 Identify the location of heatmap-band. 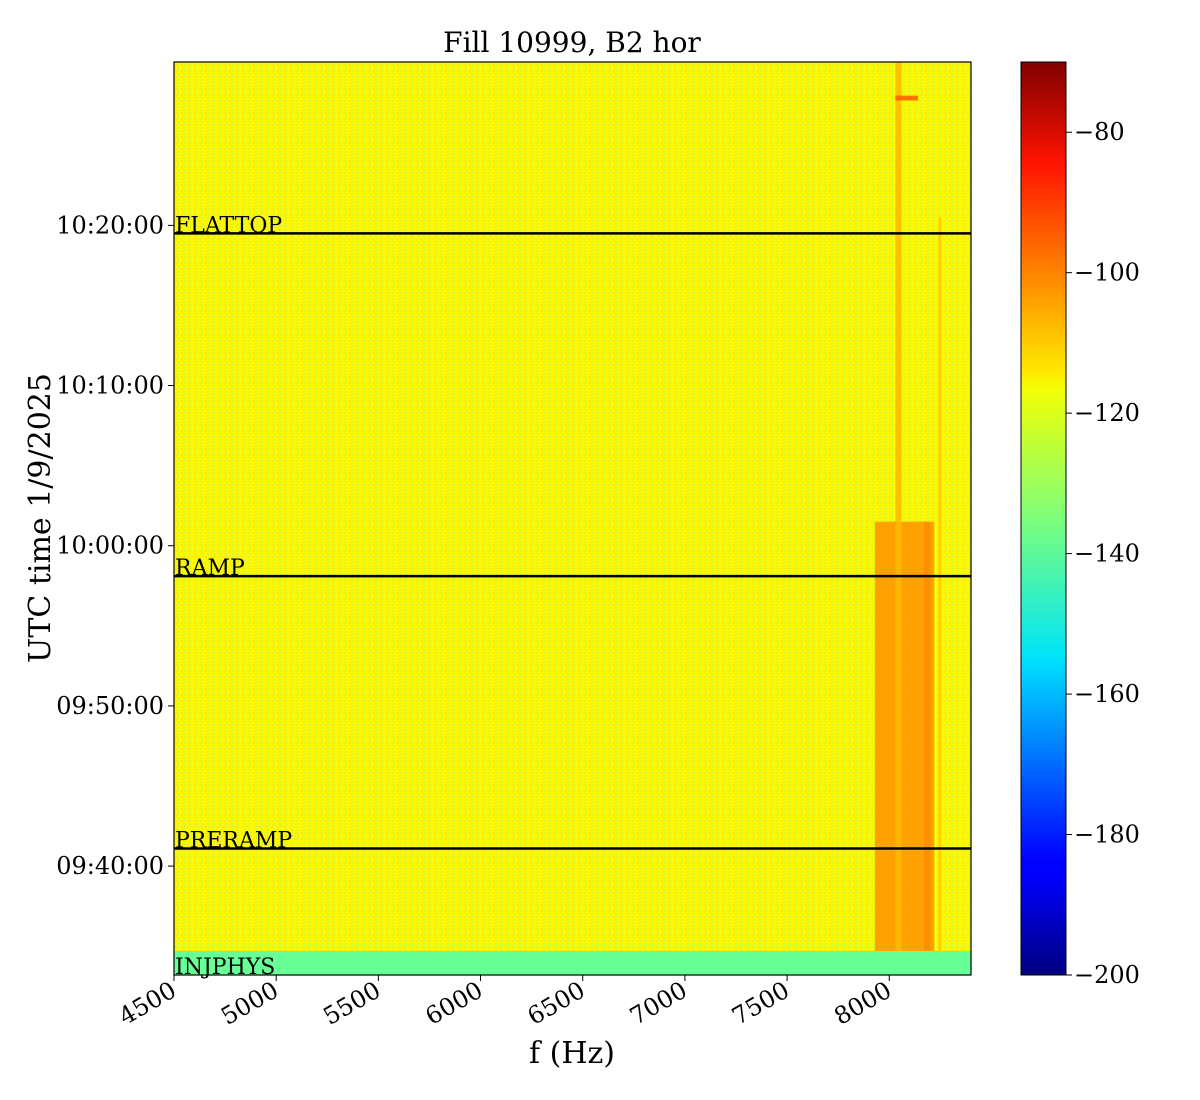
(572, 962).